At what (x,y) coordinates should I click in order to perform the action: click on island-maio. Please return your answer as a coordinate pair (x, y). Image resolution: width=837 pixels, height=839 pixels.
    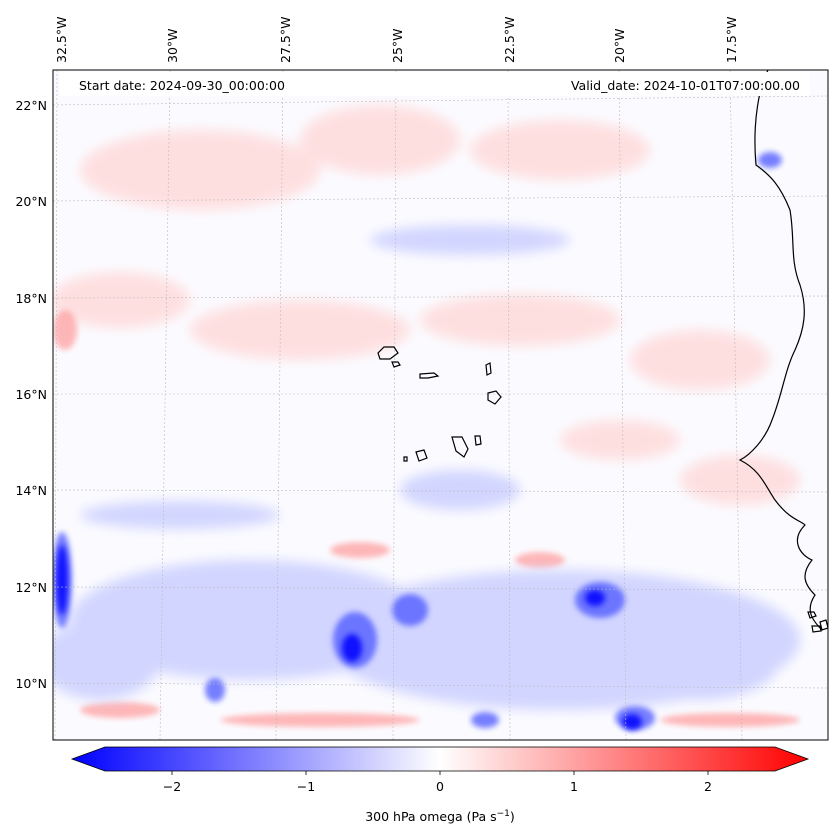
    Looking at the image, I should click on (478, 440).